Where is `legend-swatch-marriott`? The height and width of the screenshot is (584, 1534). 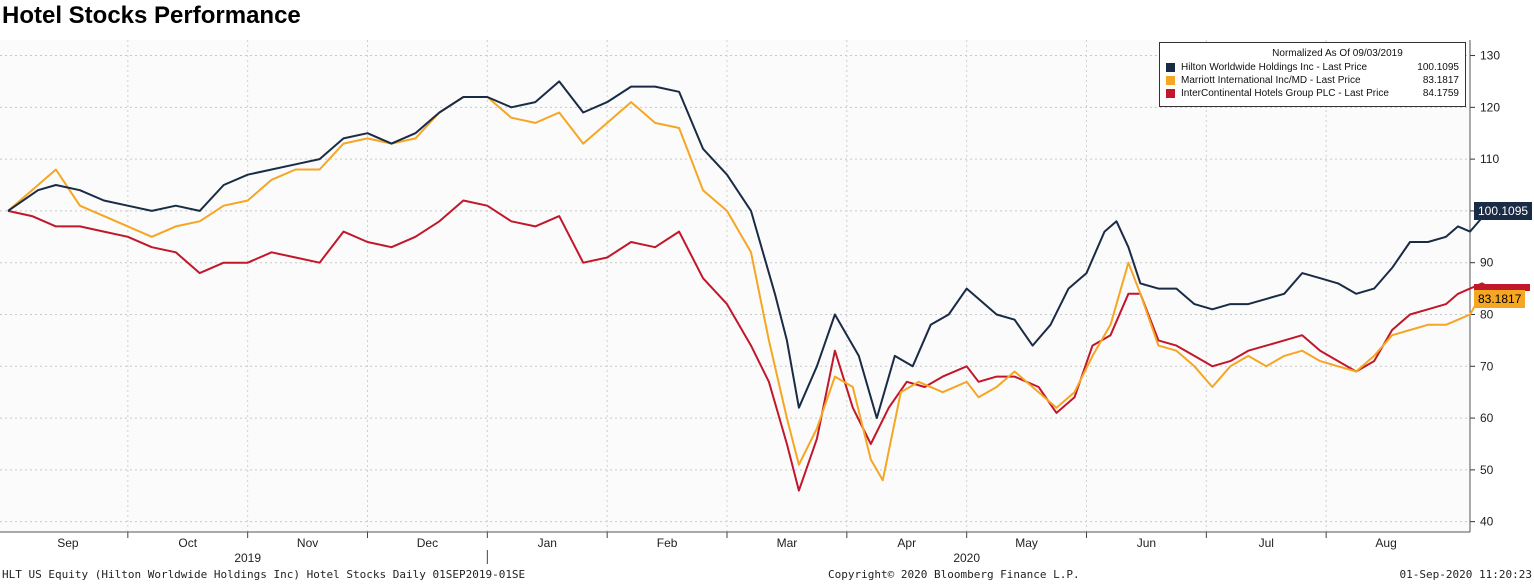
legend-swatch-marriott is located at coordinates (1170, 80).